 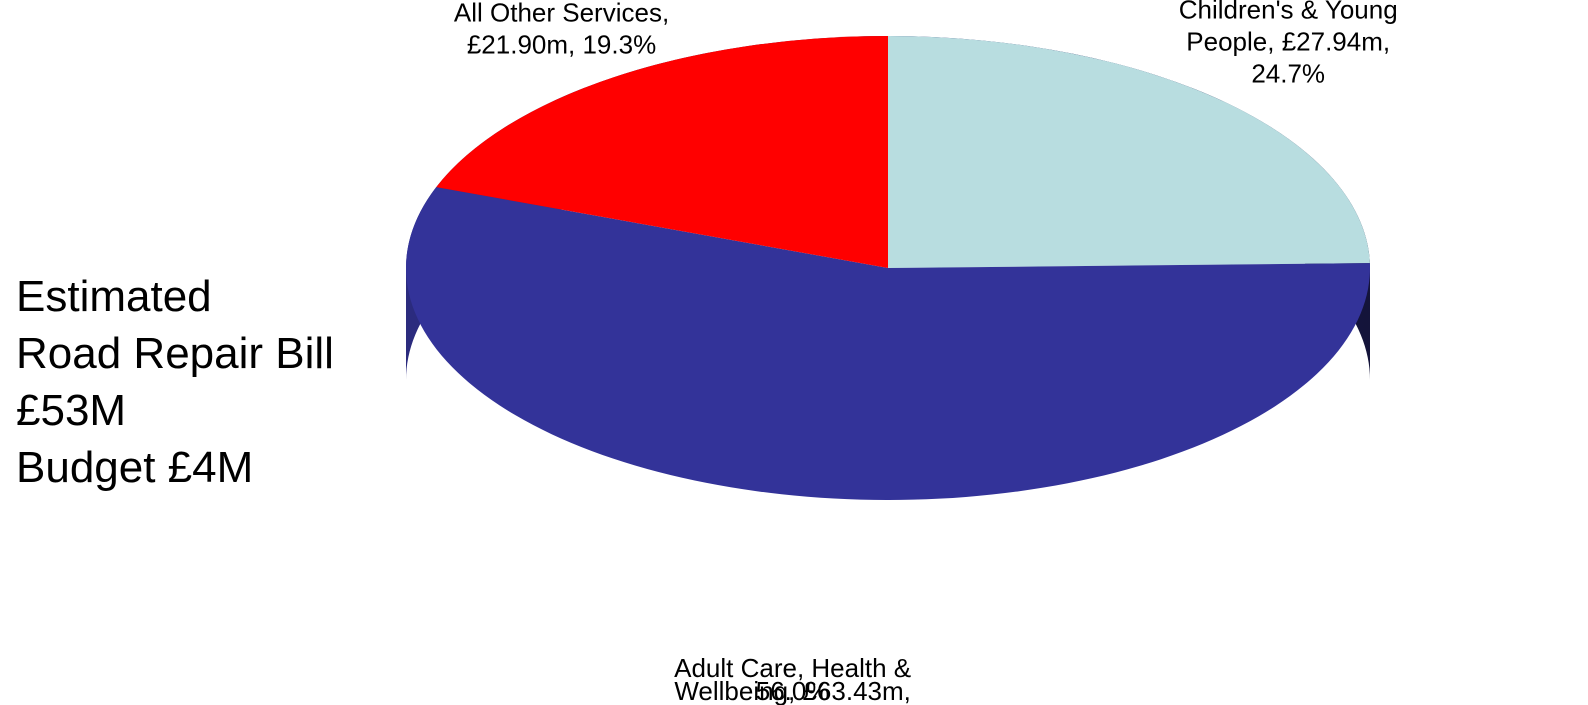 I want to click on slice-label-children-s-young-people: Children's & Young People, £27.94m, 24.7%, so click(x=1288, y=44).